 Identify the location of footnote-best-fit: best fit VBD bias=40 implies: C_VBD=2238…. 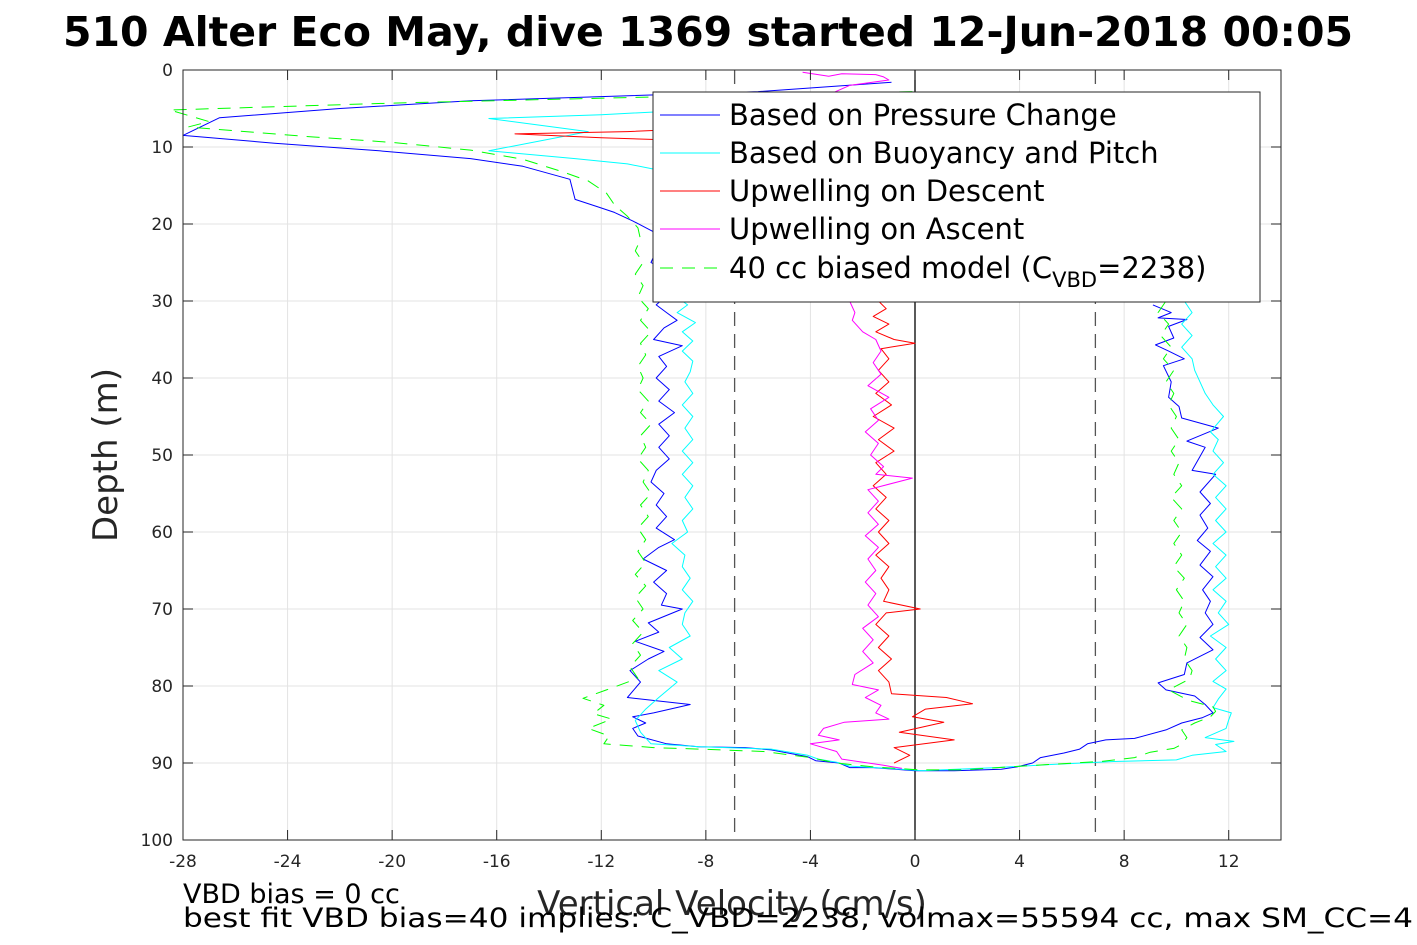
(798, 918).